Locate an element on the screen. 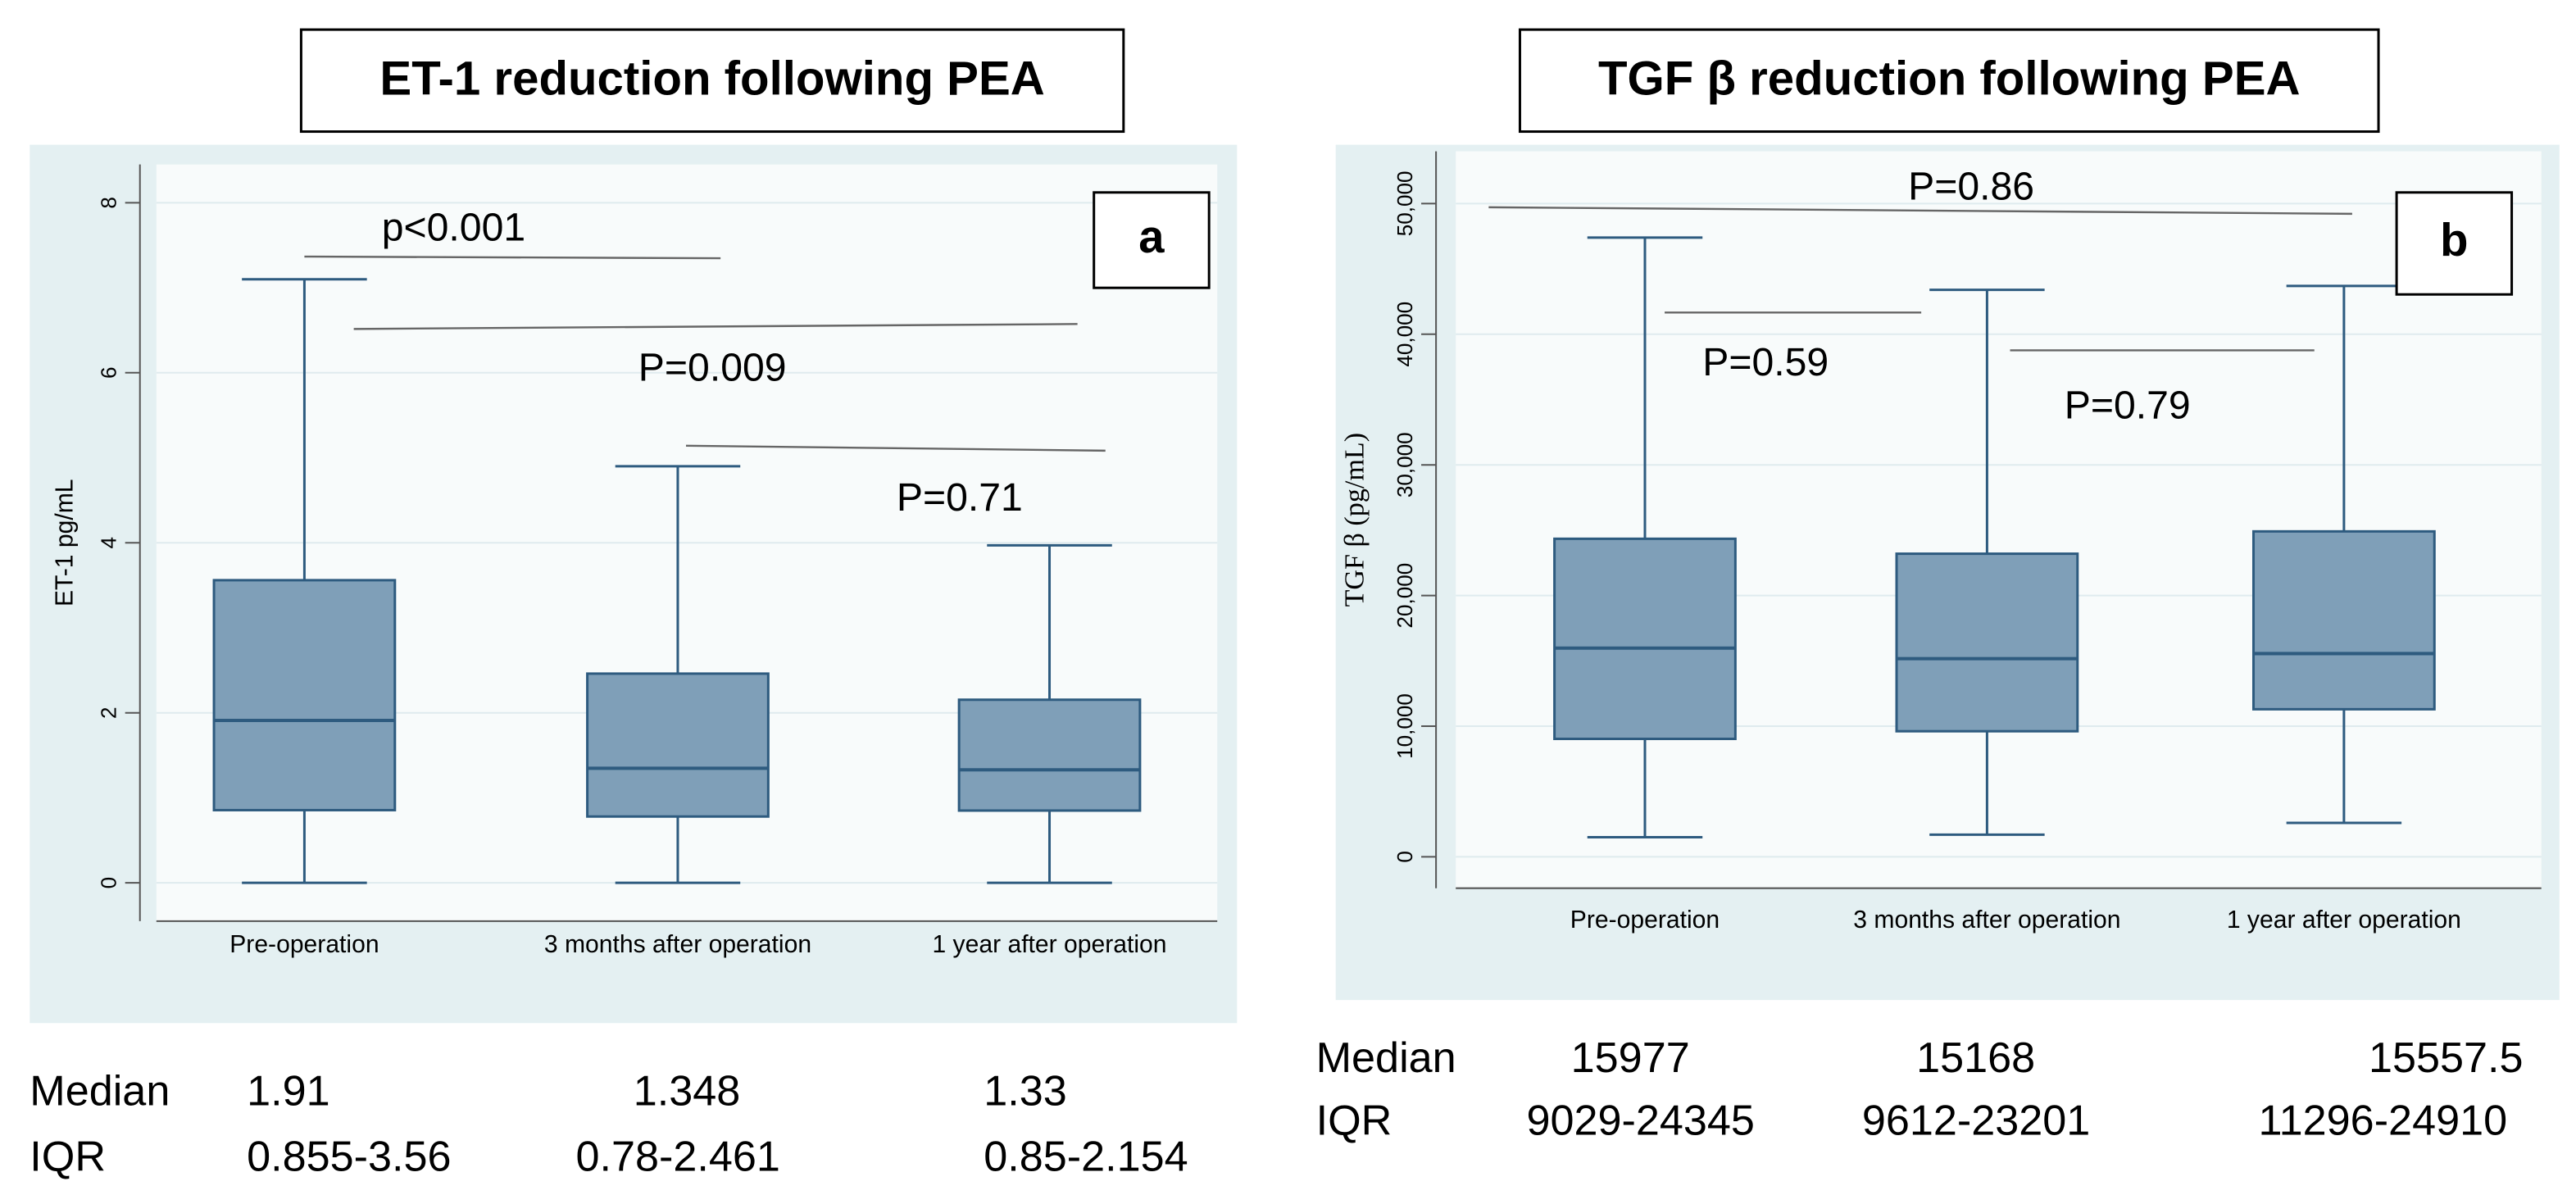  table-median: 1.33 is located at coordinates (1025, 1091).